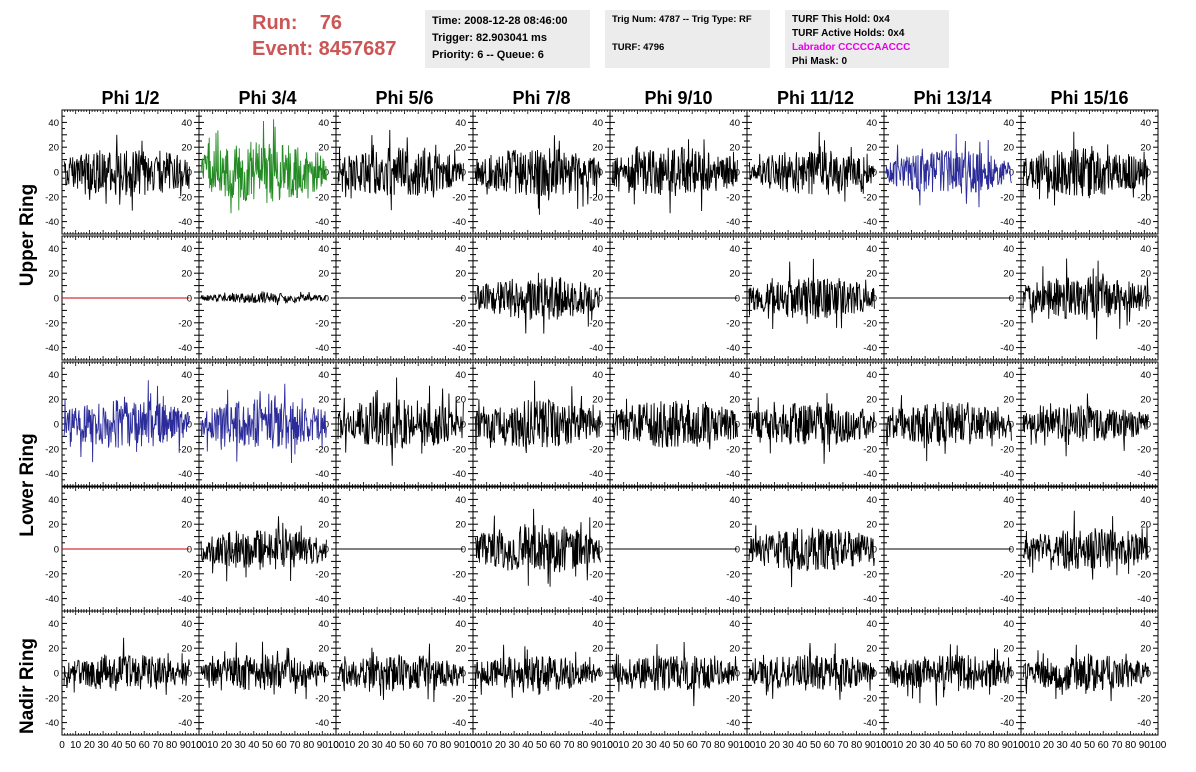 The height and width of the screenshot is (772, 1196). What do you see at coordinates (541, 98) in the screenshot?
I see `column-header: Phi 7/8` at bounding box center [541, 98].